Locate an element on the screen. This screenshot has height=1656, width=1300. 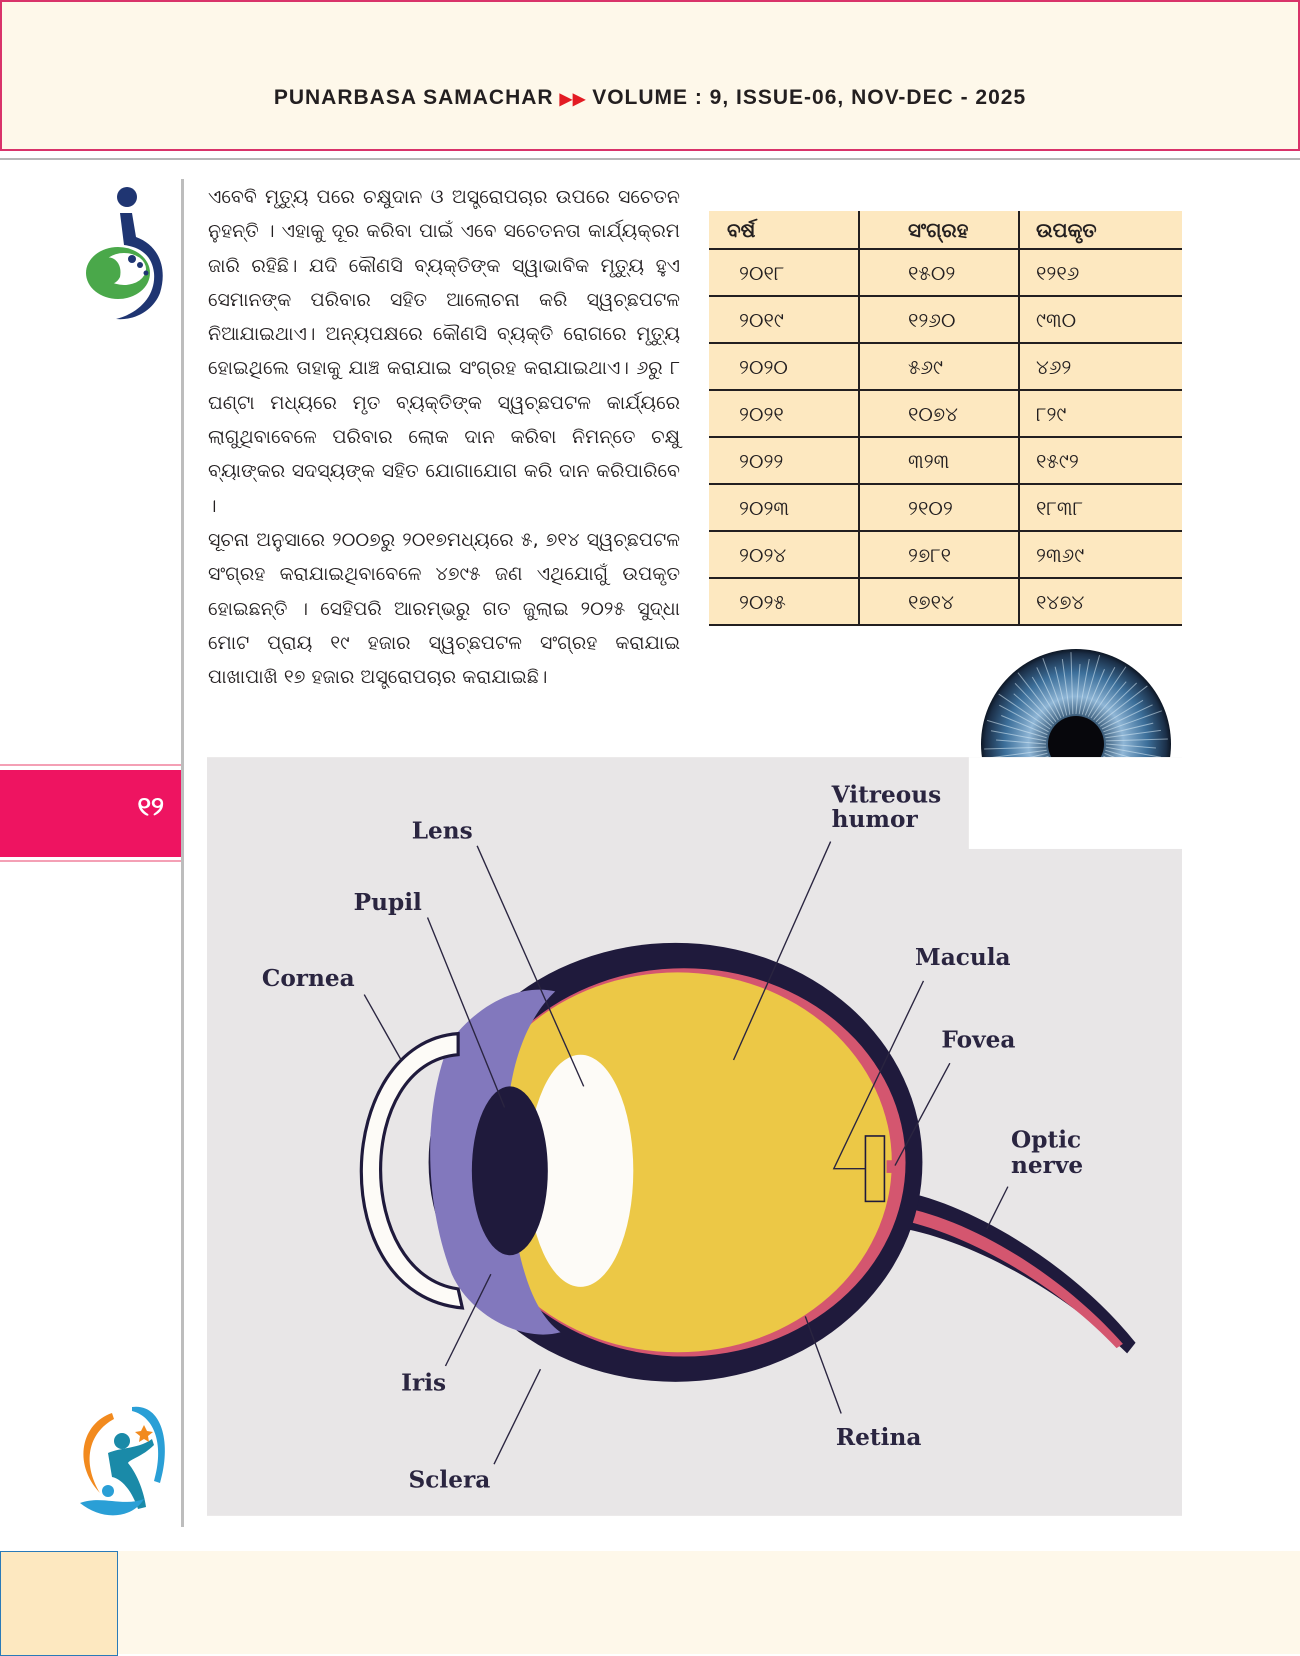
header-banner is located at coordinates (650, 75).